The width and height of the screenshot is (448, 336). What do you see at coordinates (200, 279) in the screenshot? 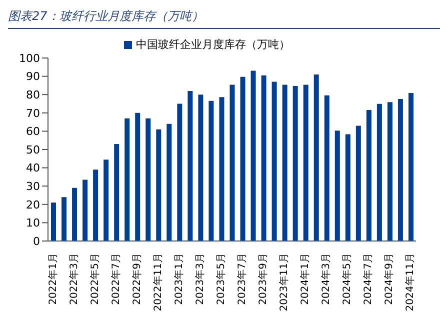
I see `x-tick-label: 2023年3月` at bounding box center [200, 279].